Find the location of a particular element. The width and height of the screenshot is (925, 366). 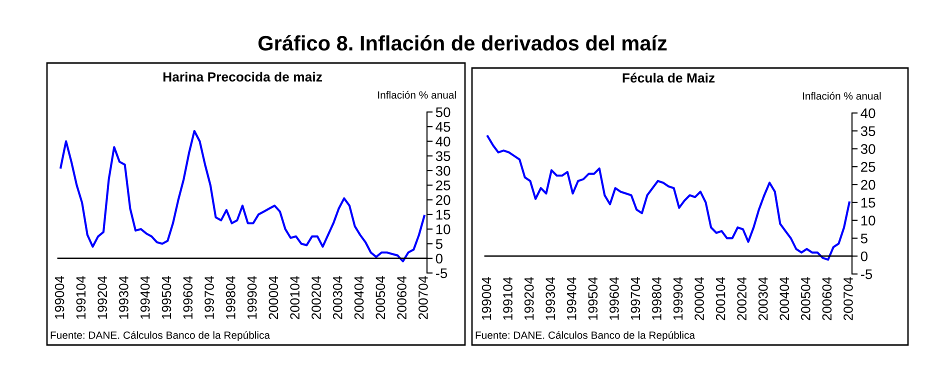

chart-title: Fécula de Maiz is located at coordinates (668, 77).